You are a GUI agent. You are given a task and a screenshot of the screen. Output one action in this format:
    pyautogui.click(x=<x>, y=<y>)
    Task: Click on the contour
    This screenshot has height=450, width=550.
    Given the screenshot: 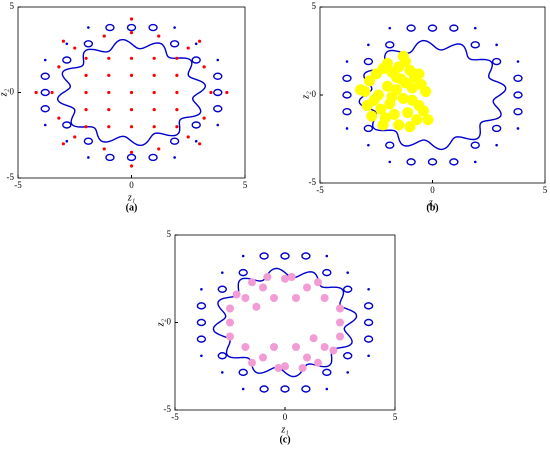 What is the action you would take?
    pyautogui.click(x=285, y=322)
    